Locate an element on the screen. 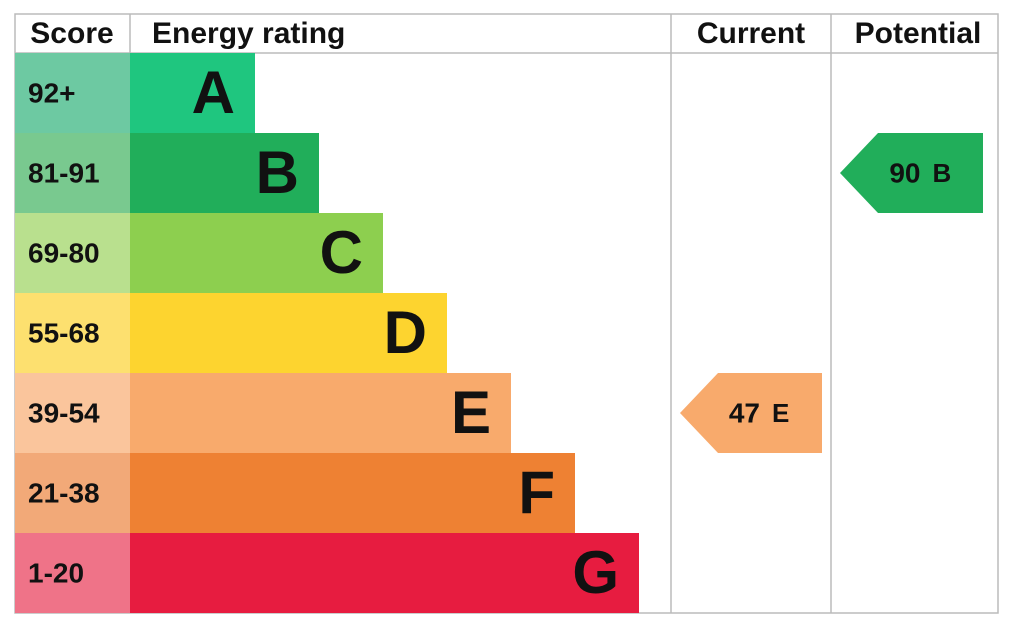  band-score: 81-91 is located at coordinates (64, 172).